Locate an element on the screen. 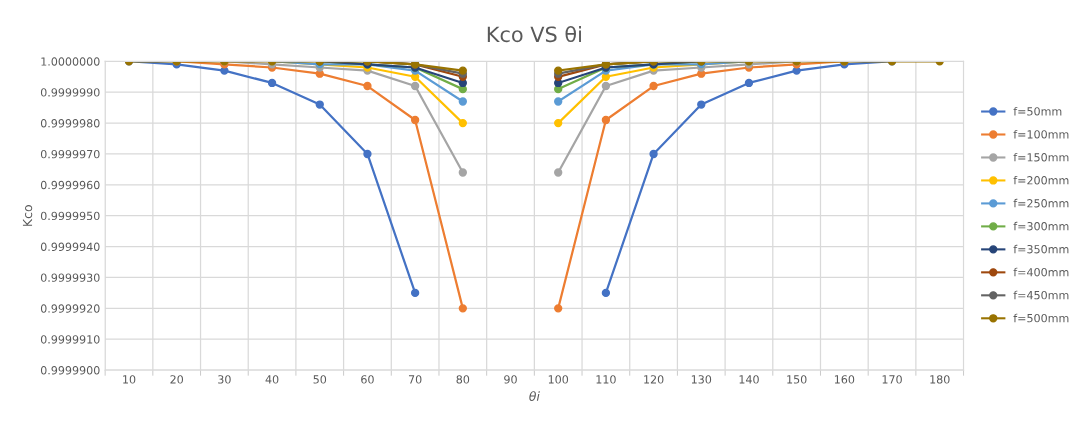 This screenshot has width=1073, height=423. x-tick-label: 140 is located at coordinates (749, 379).